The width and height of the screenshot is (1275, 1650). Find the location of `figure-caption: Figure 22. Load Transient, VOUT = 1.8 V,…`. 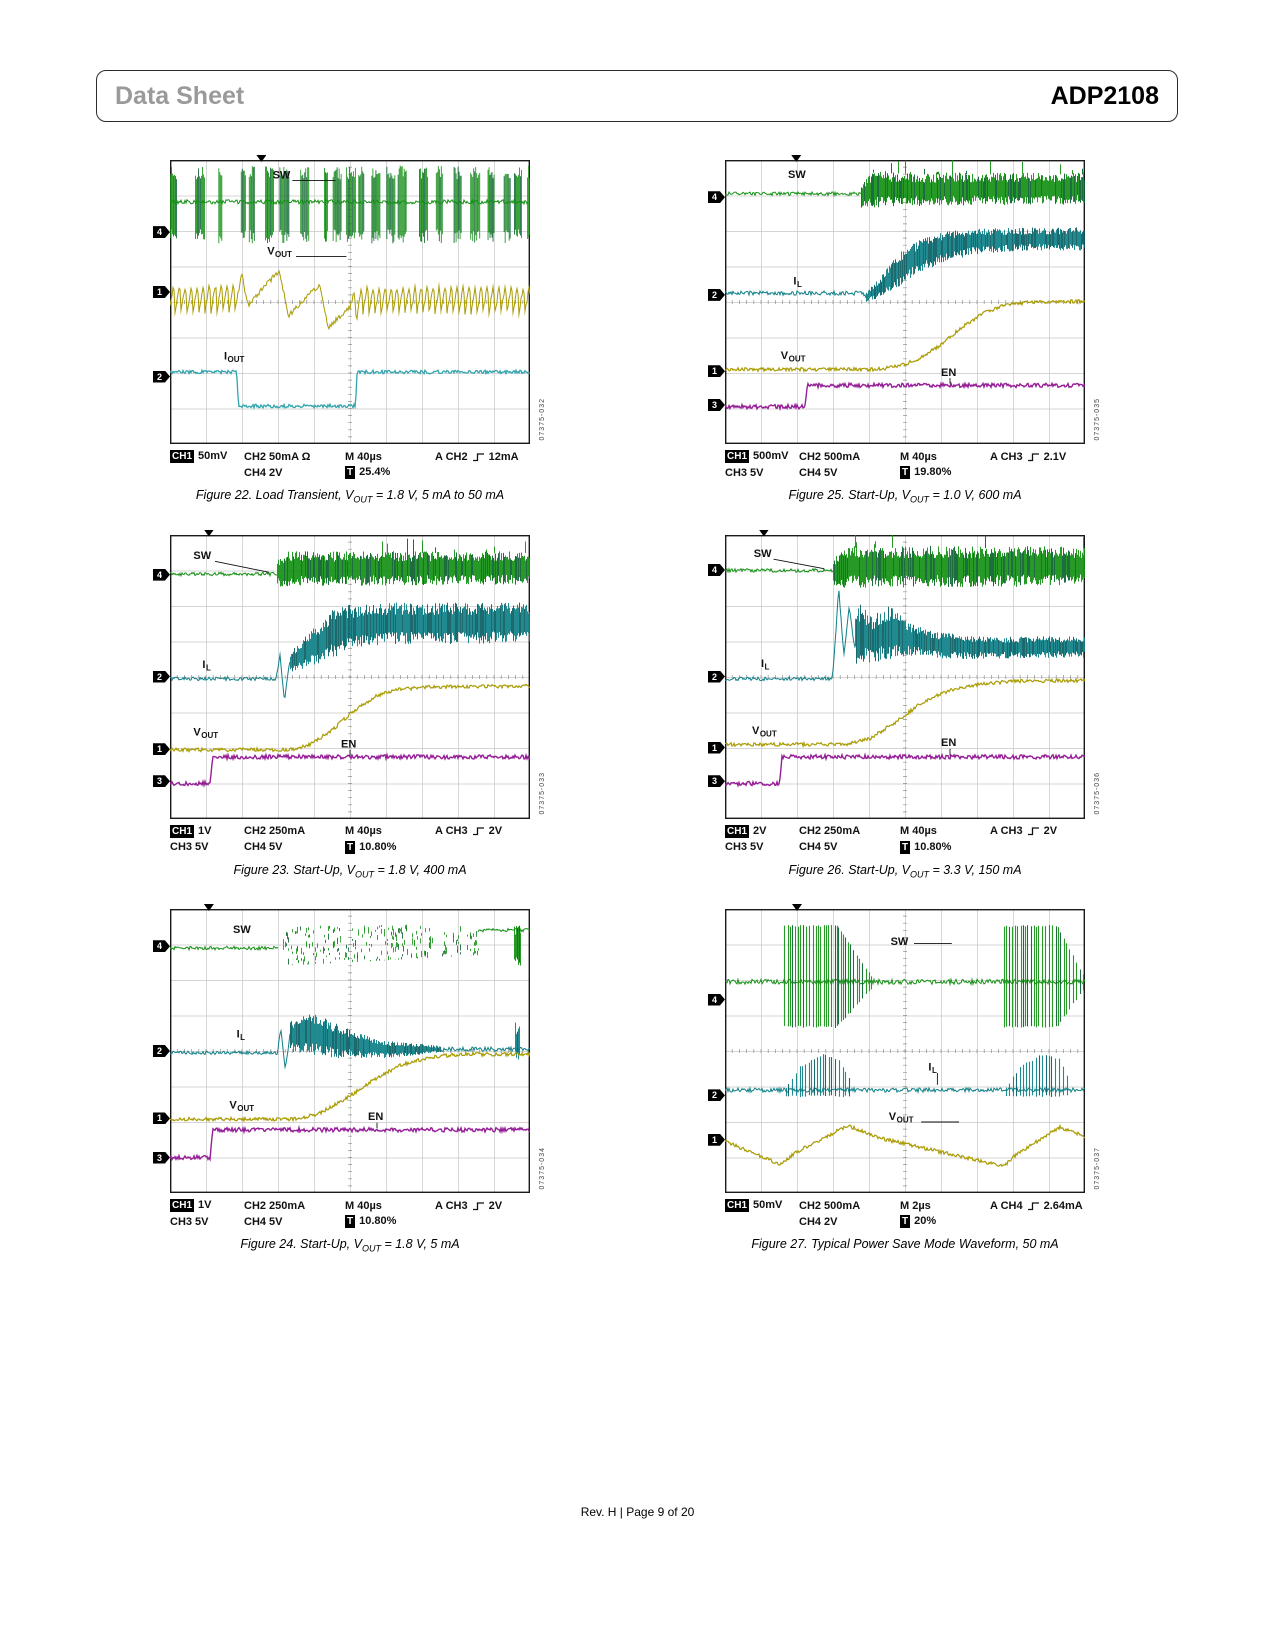

figure-caption: Figure 22. Load Transient, VOUT = 1.8 V,… is located at coordinates (350, 496).